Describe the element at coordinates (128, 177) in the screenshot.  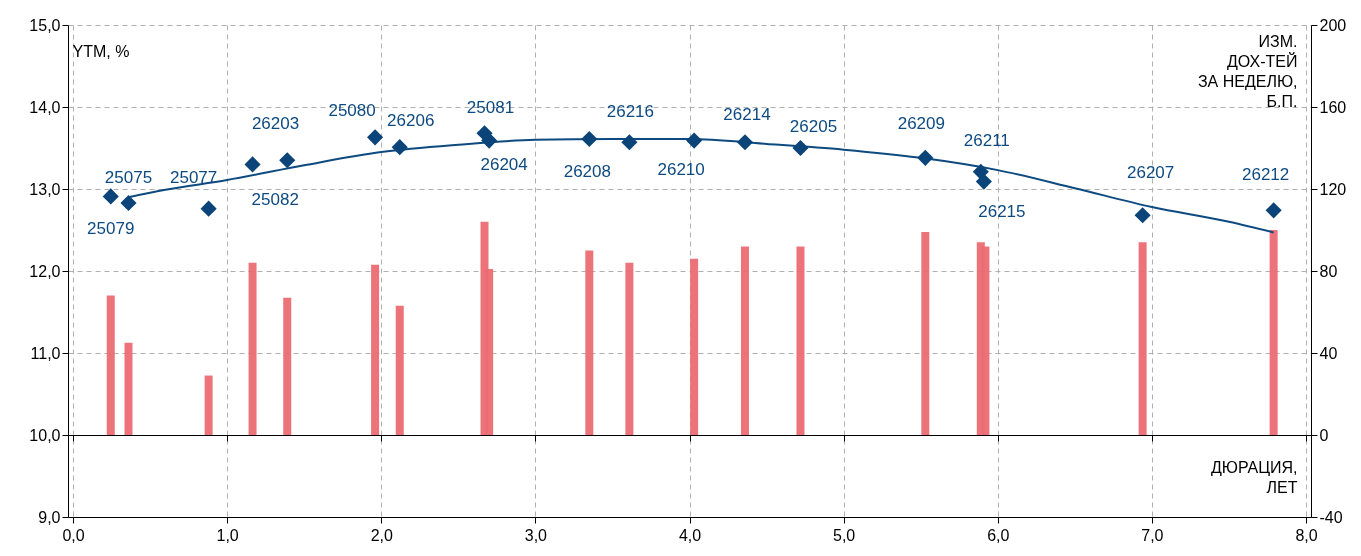
I see `annotation: 25075` at that location.